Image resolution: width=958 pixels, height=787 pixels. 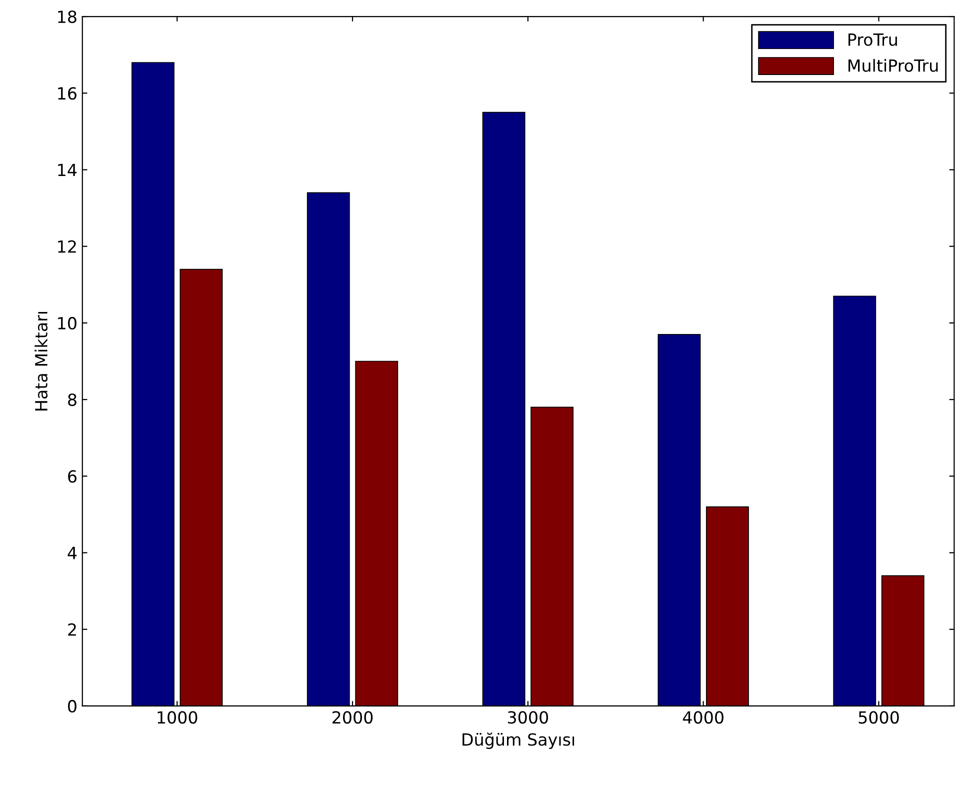 I want to click on y-tick-label: 6, so click(x=72, y=476).